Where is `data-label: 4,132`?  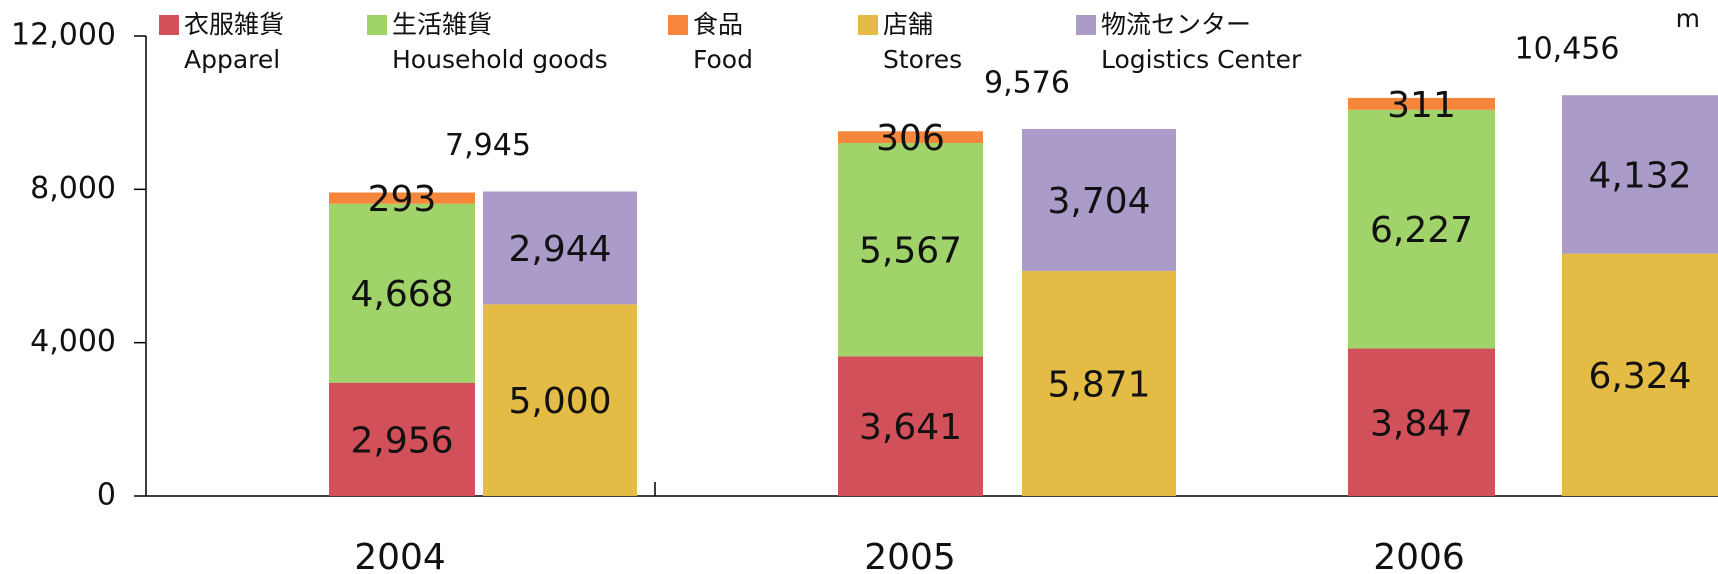
data-label: 4,132 is located at coordinates (1639, 175).